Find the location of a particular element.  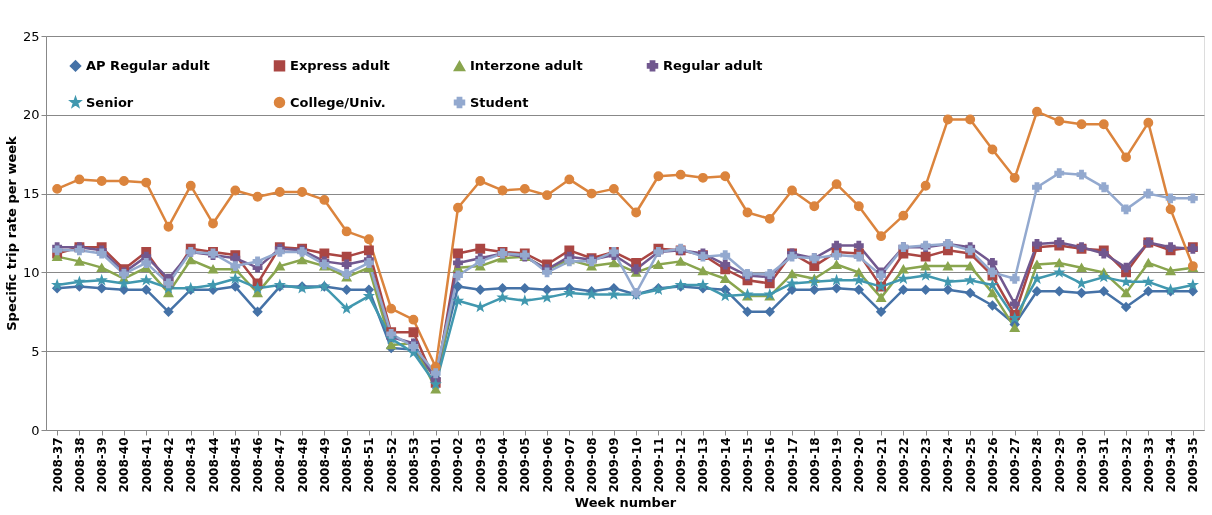

x-tick-label: 2008-44 is located at coordinates (213, 465).